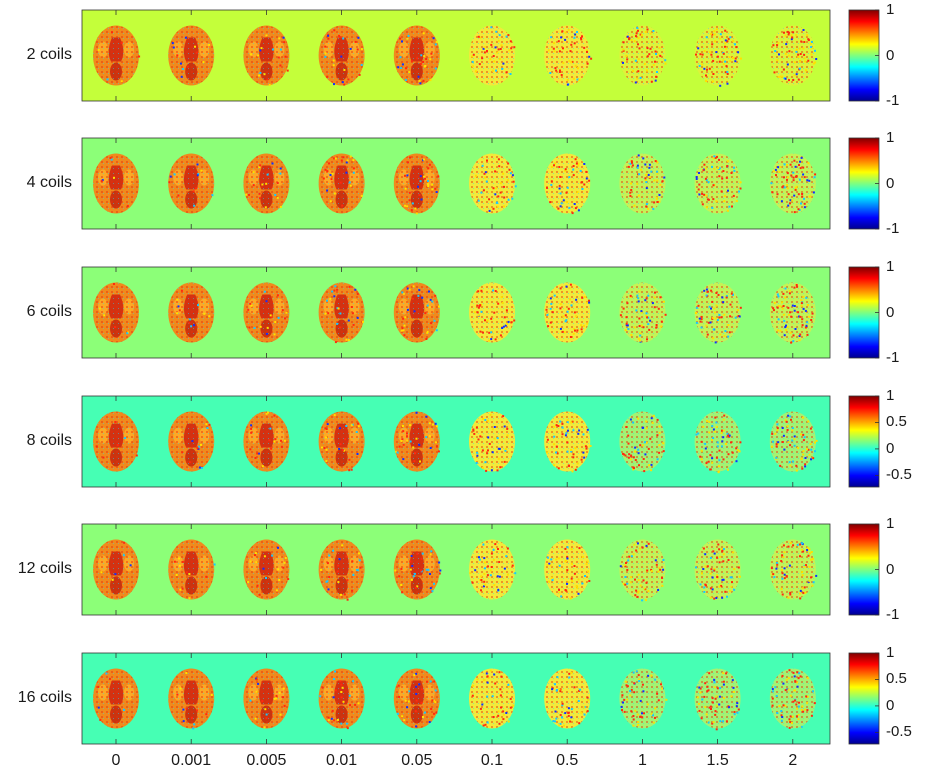 Image resolution: width=934 pixels, height=776 pixels. What do you see at coordinates (116, 760) in the screenshot?
I see `x-tick-label: 0` at bounding box center [116, 760].